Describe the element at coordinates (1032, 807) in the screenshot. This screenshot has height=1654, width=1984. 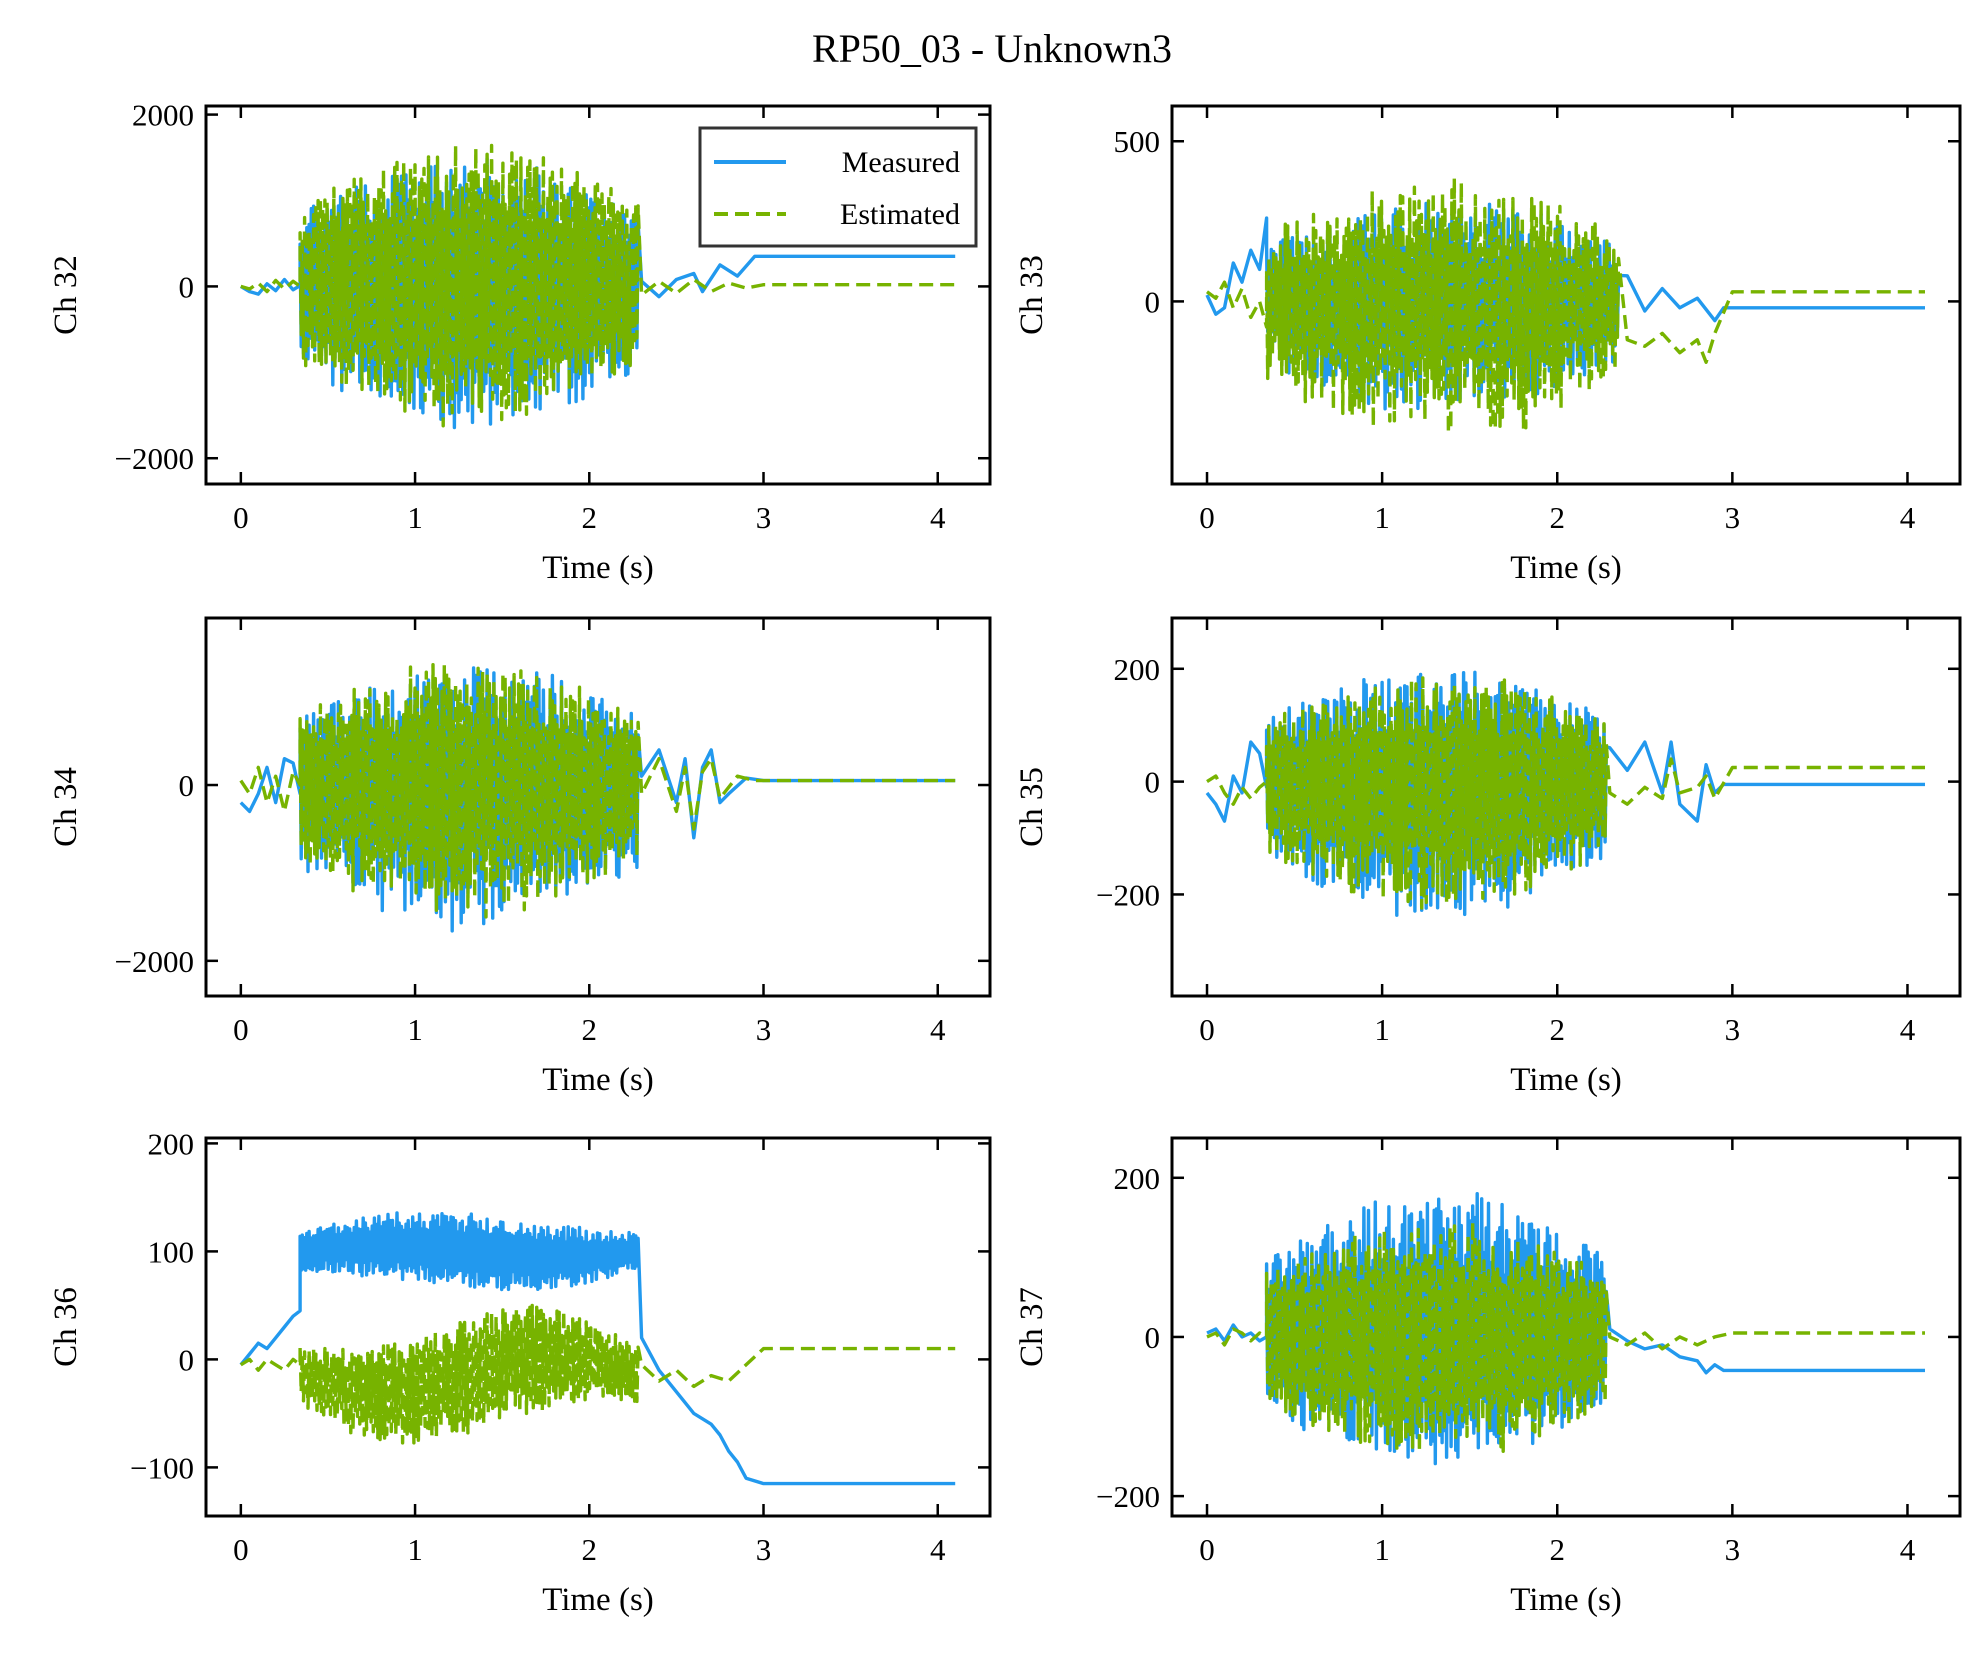
I see `y-axis-label: Ch 35` at that location.